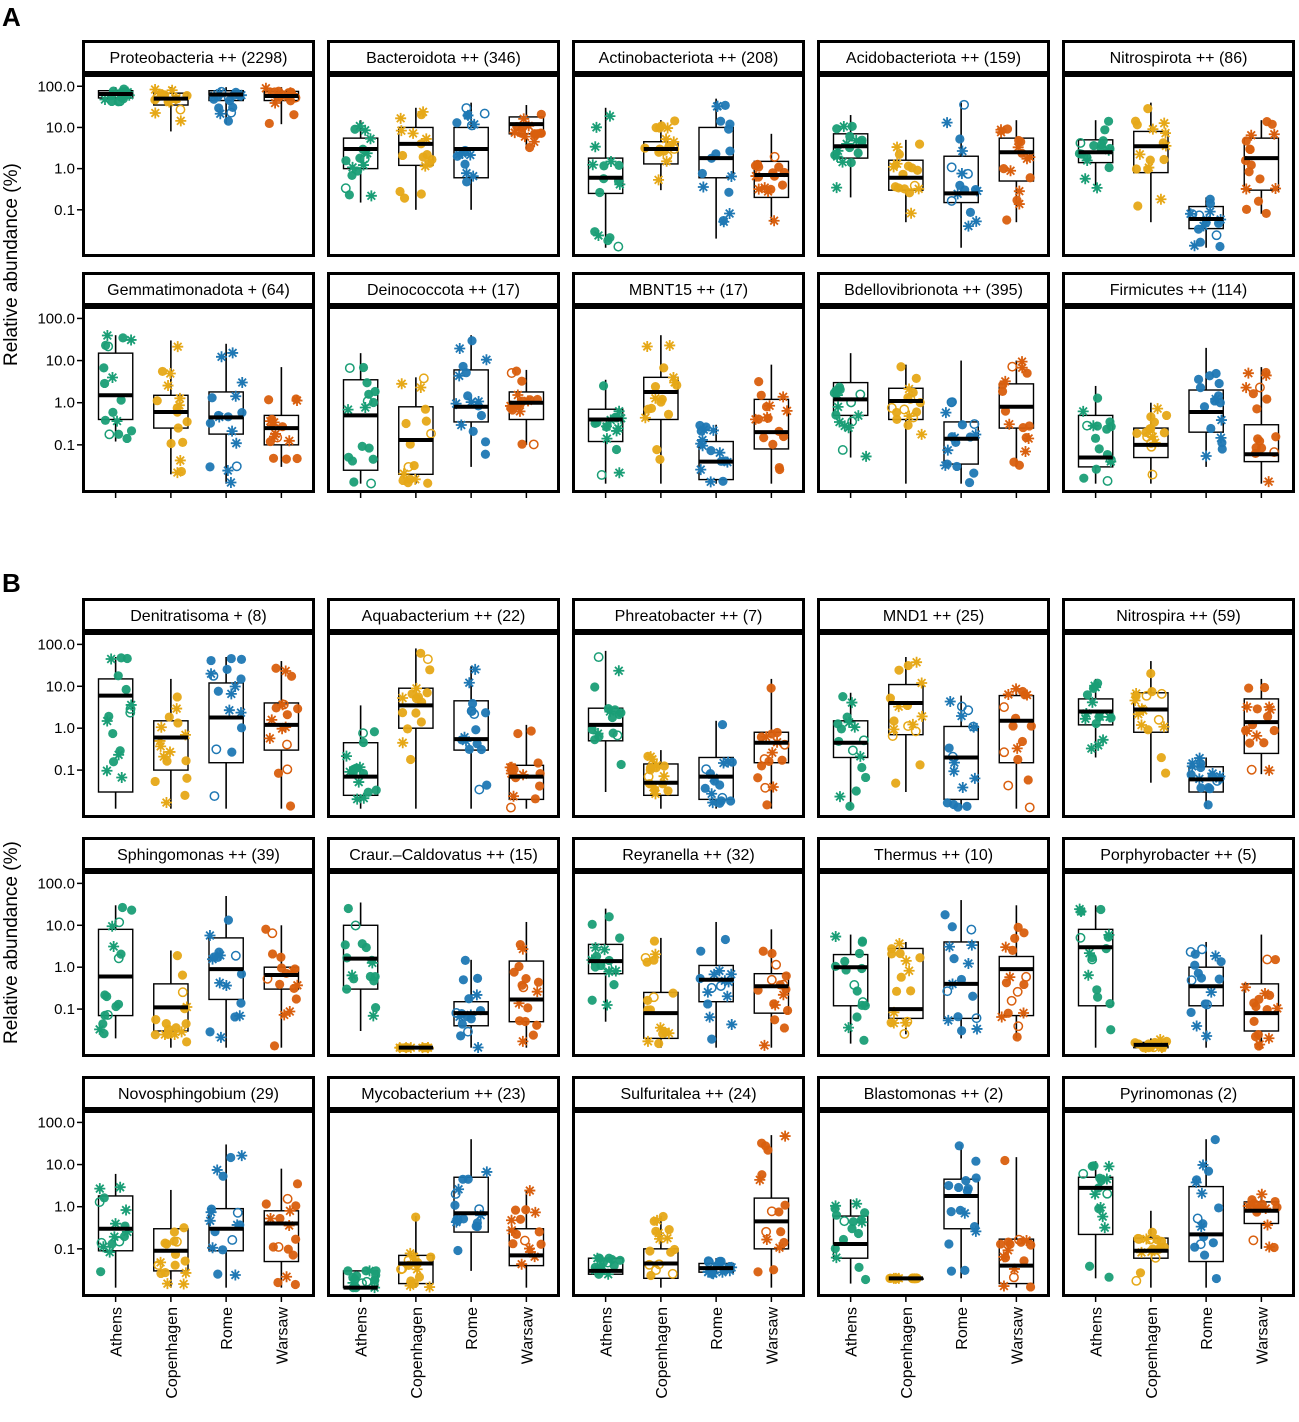 Image resolution: width=1299 pixels, height=1422 pixels. I want to click on facet-9: Firmicutes ++ (114), so click(1178, 385).